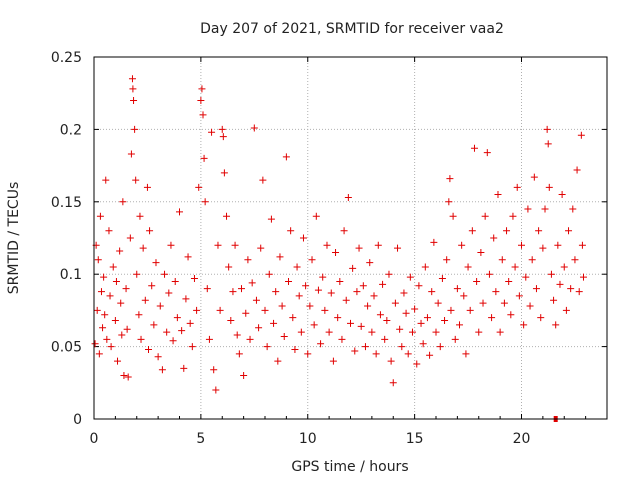 This screenshot has width=640, height=480. Describe the element at coordinates (415, 439) in the screenshot. I see `x-tick-label: 15` at that location.